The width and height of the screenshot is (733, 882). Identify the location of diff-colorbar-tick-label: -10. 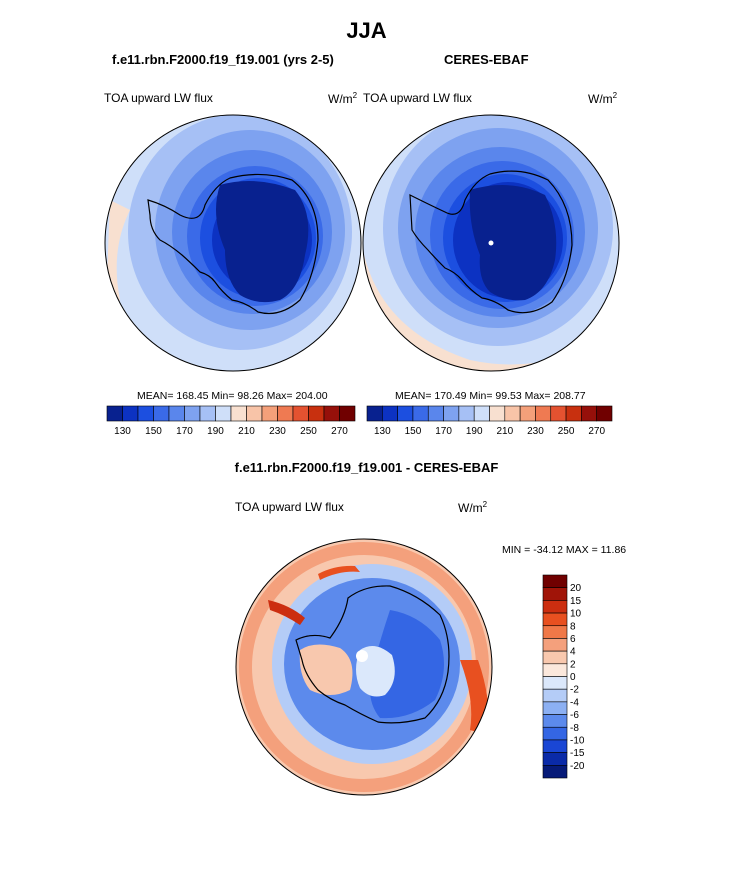
(577, 740).